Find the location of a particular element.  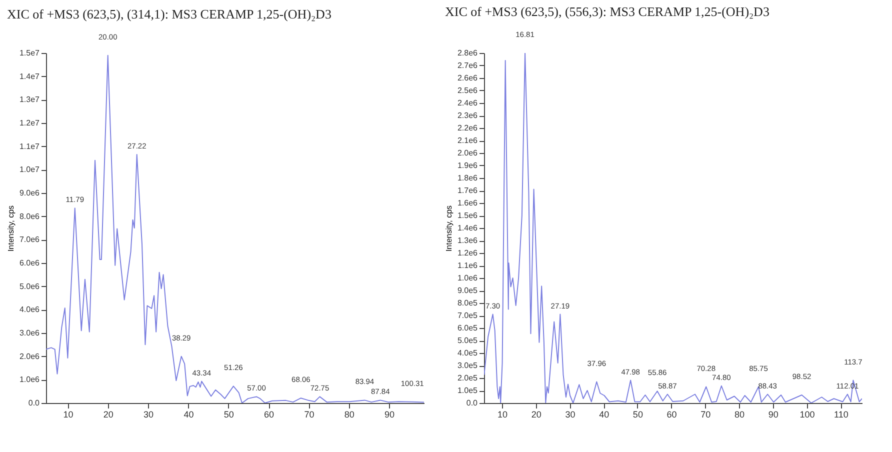

y-tick-label: 5.0e6 is located at coordinates (29, 286).